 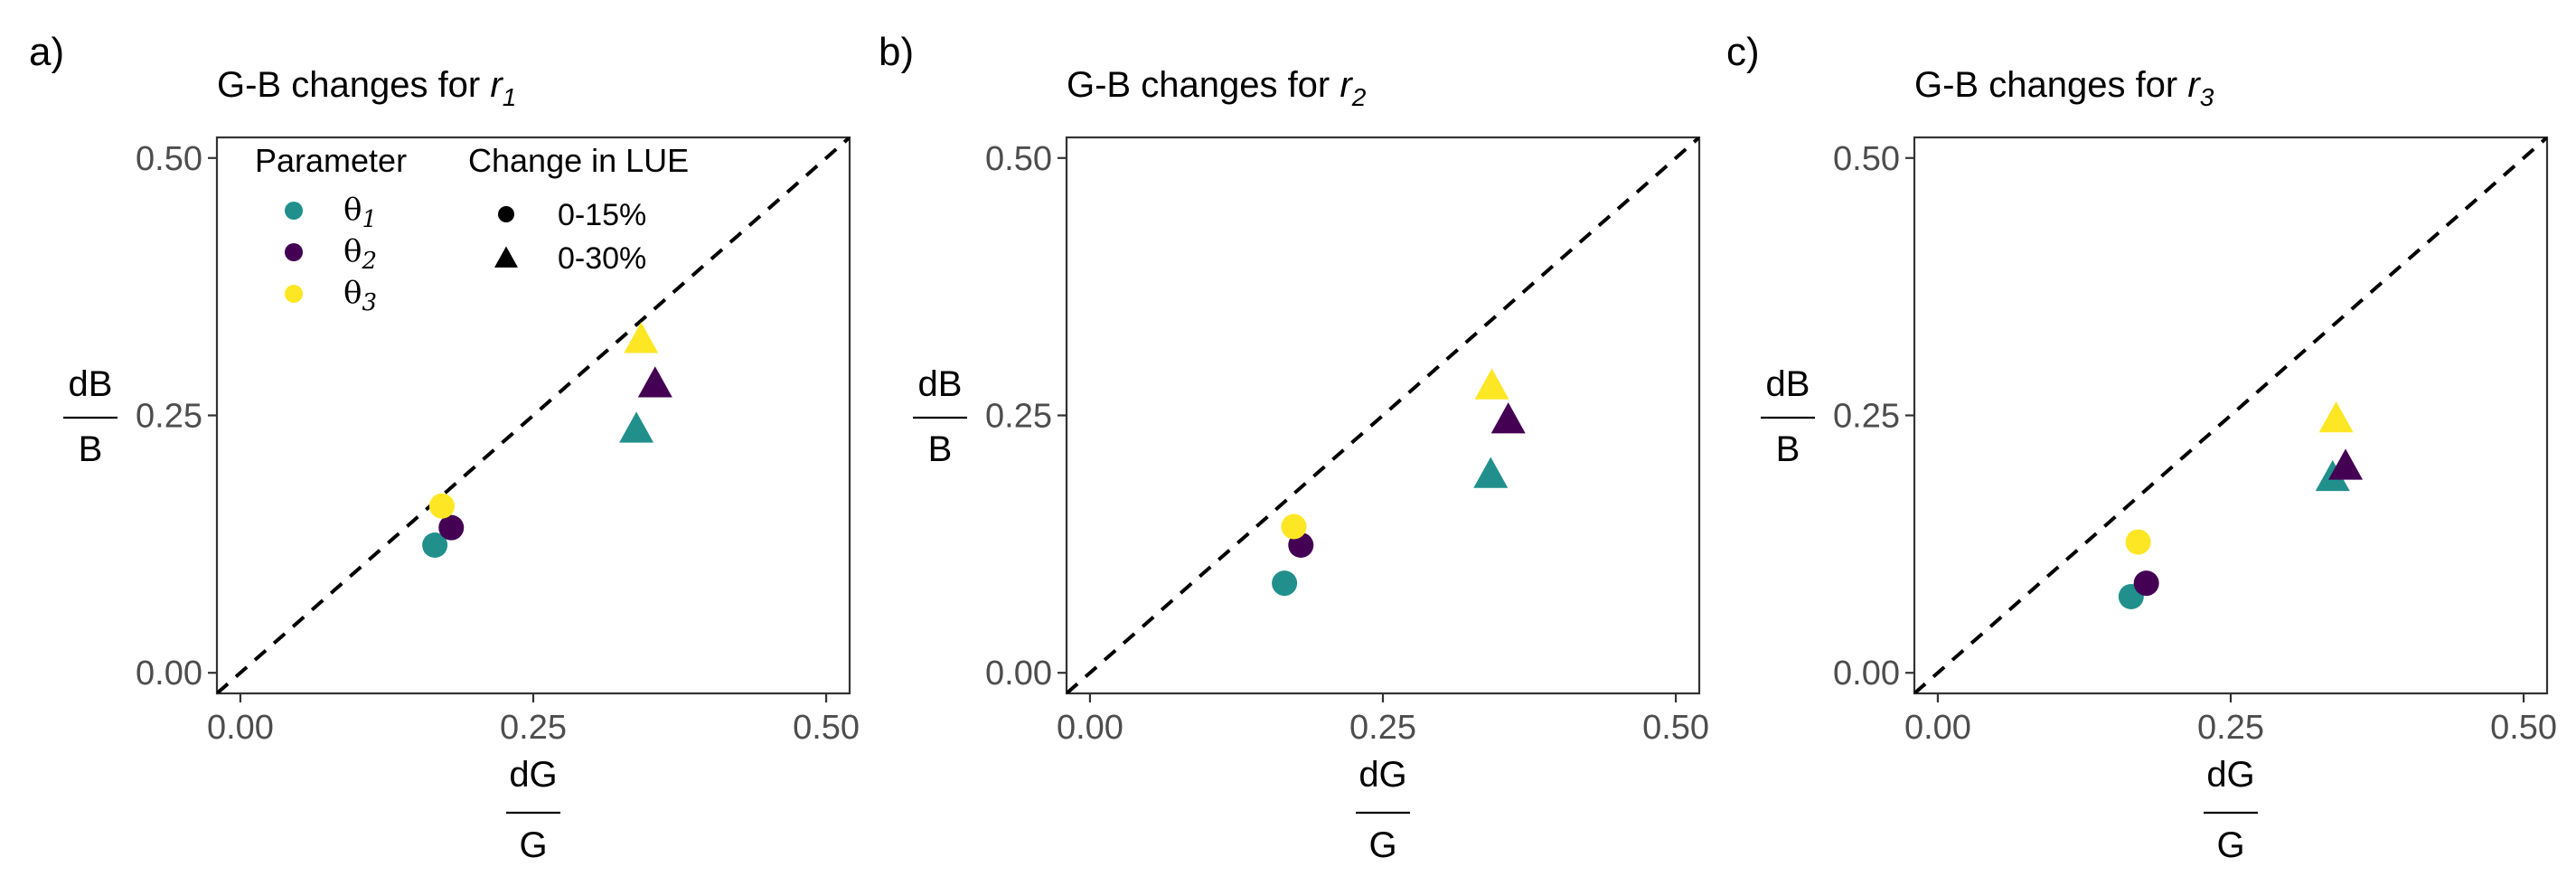 I want to click on legend-shape-title: Change in LUE, so click(x=578, y=160).